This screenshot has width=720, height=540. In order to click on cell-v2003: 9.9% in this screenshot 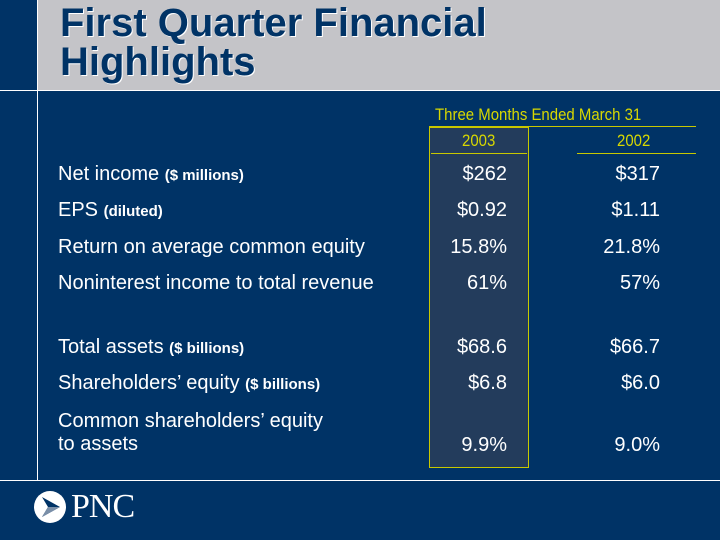, I will do `click(484, 445)`.